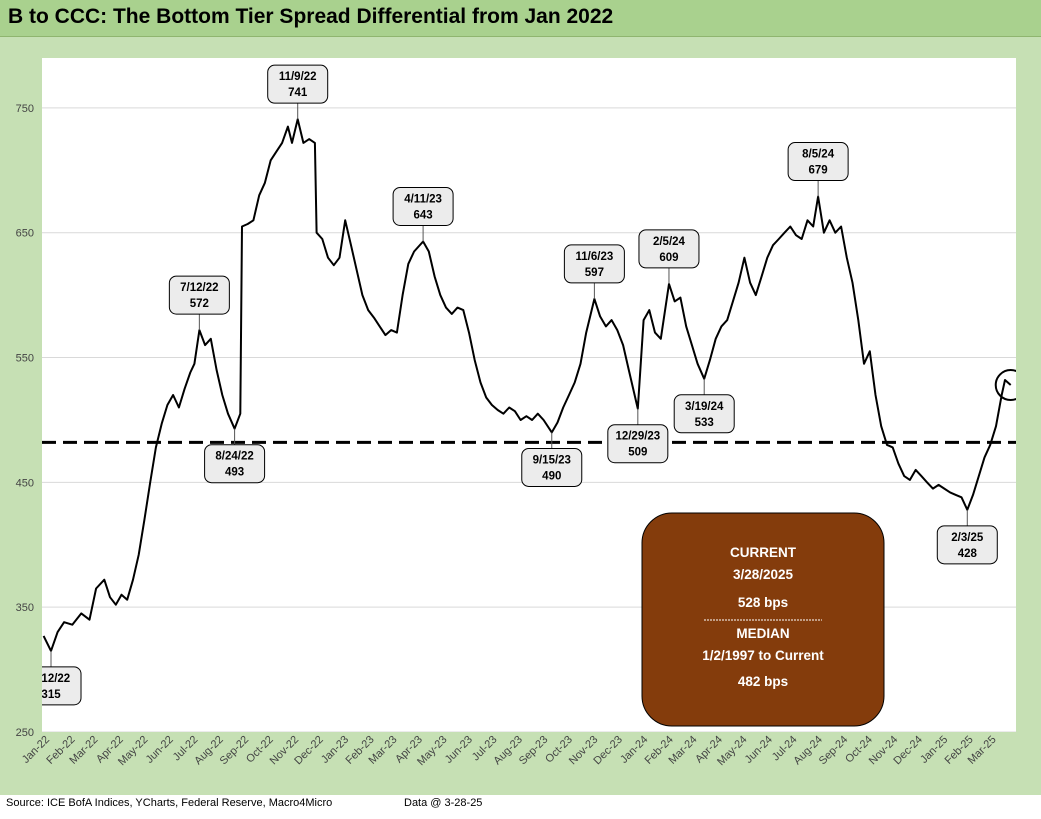 This screenshot has height=819, width=1041. What do you see at coordinates (25, 733) in the screenshot?
I see `y-tick-label: 250` at bounding box center [25, 733].